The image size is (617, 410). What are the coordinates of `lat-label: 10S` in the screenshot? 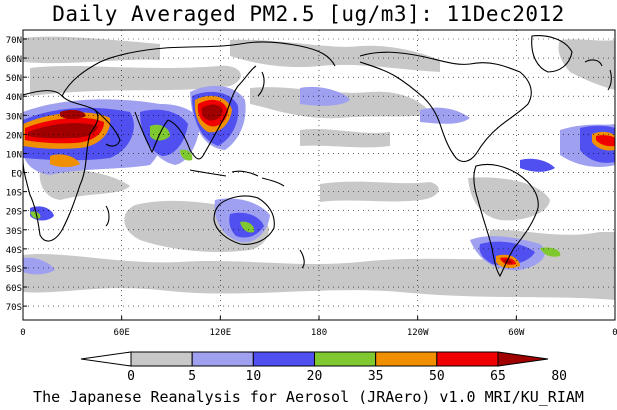 It's located at (14, 194).